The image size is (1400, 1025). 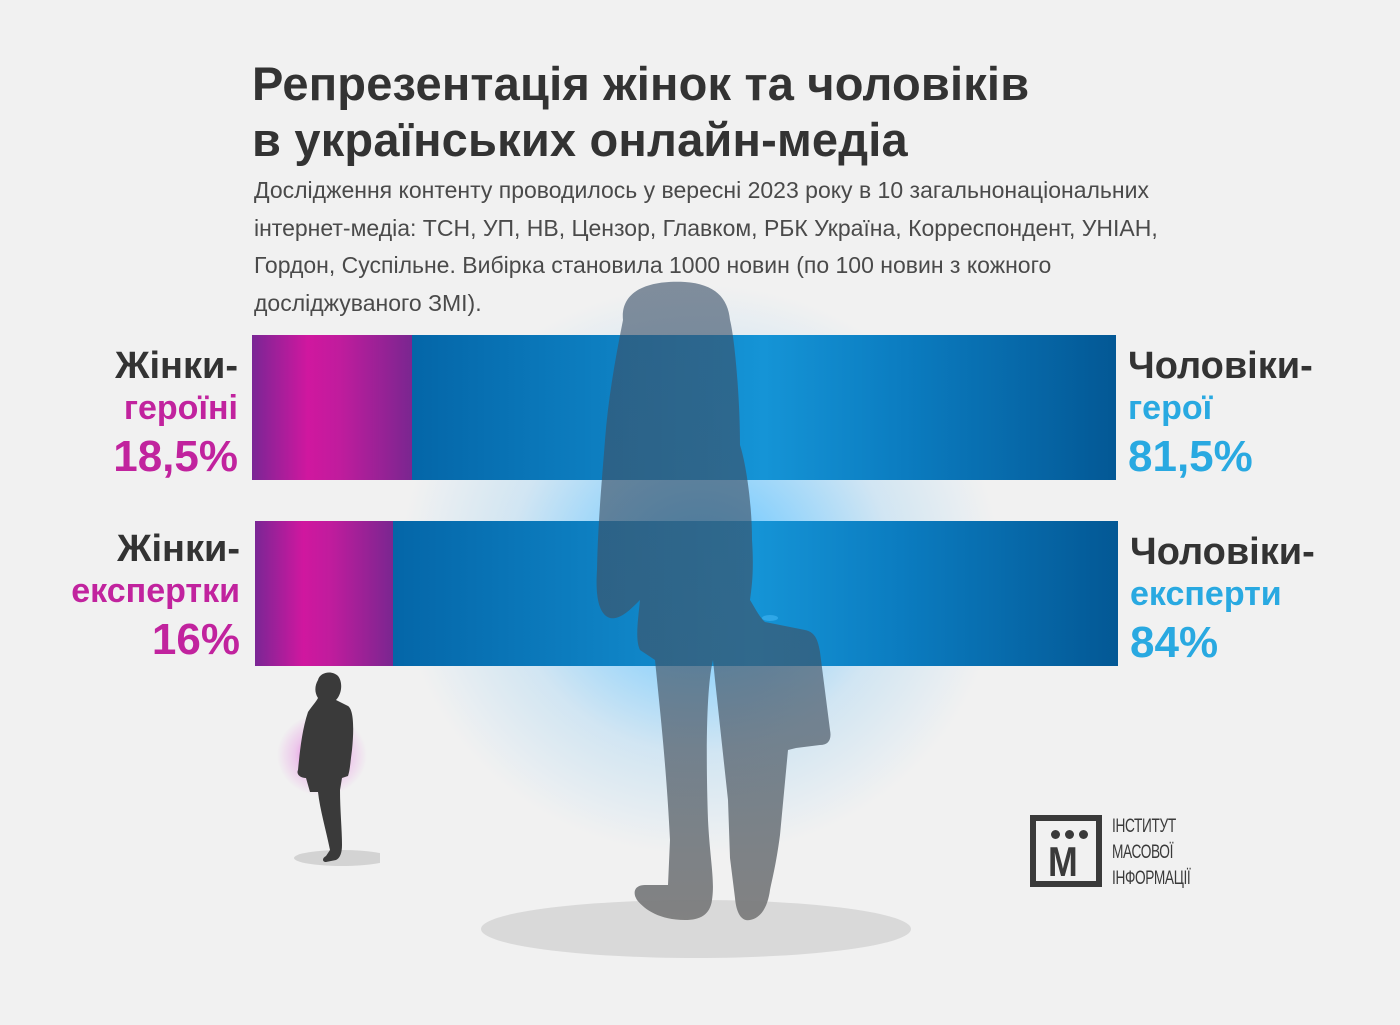 What do you see at coordinates (155, 591) in the screenshot?
I see `label-women-experts-line2: експертки` at bounding box center [155, 591].